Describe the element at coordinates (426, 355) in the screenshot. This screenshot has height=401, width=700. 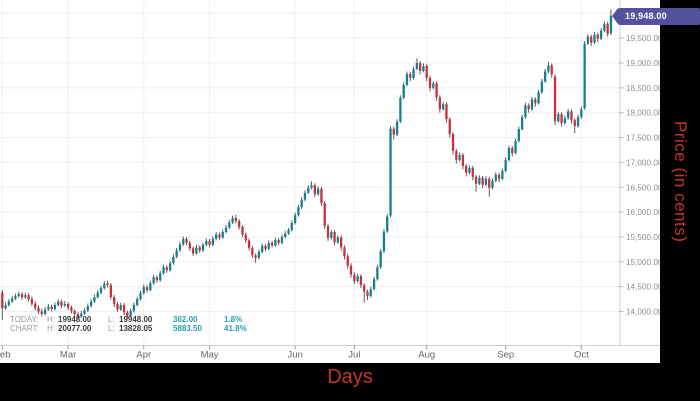
I see `svg-text: Aug` at that location.